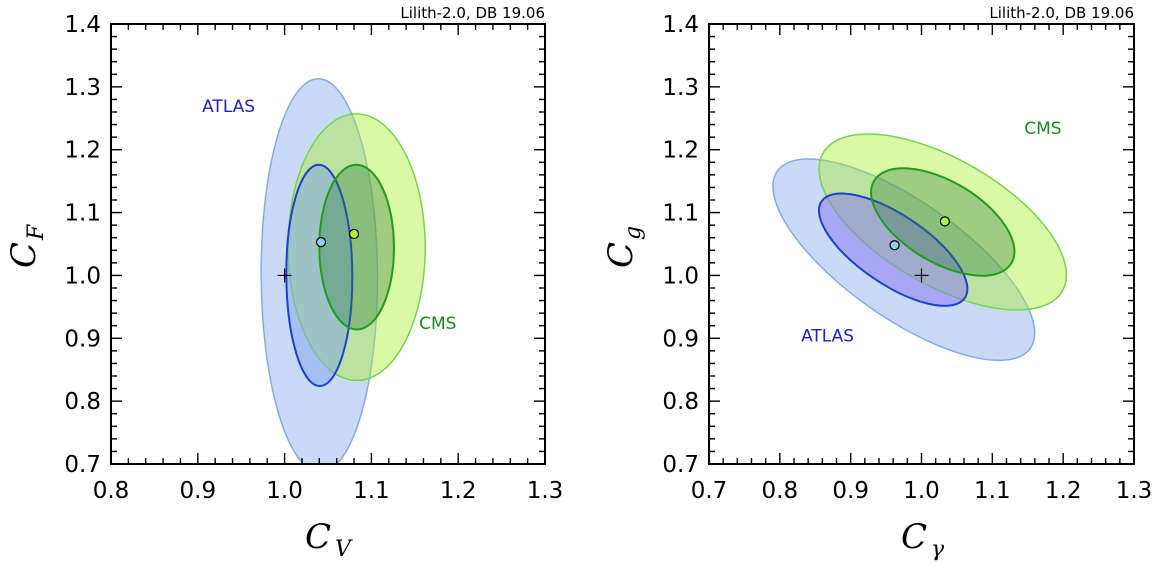  I want to click on x-axis-label: C γ, so click(923, 539).